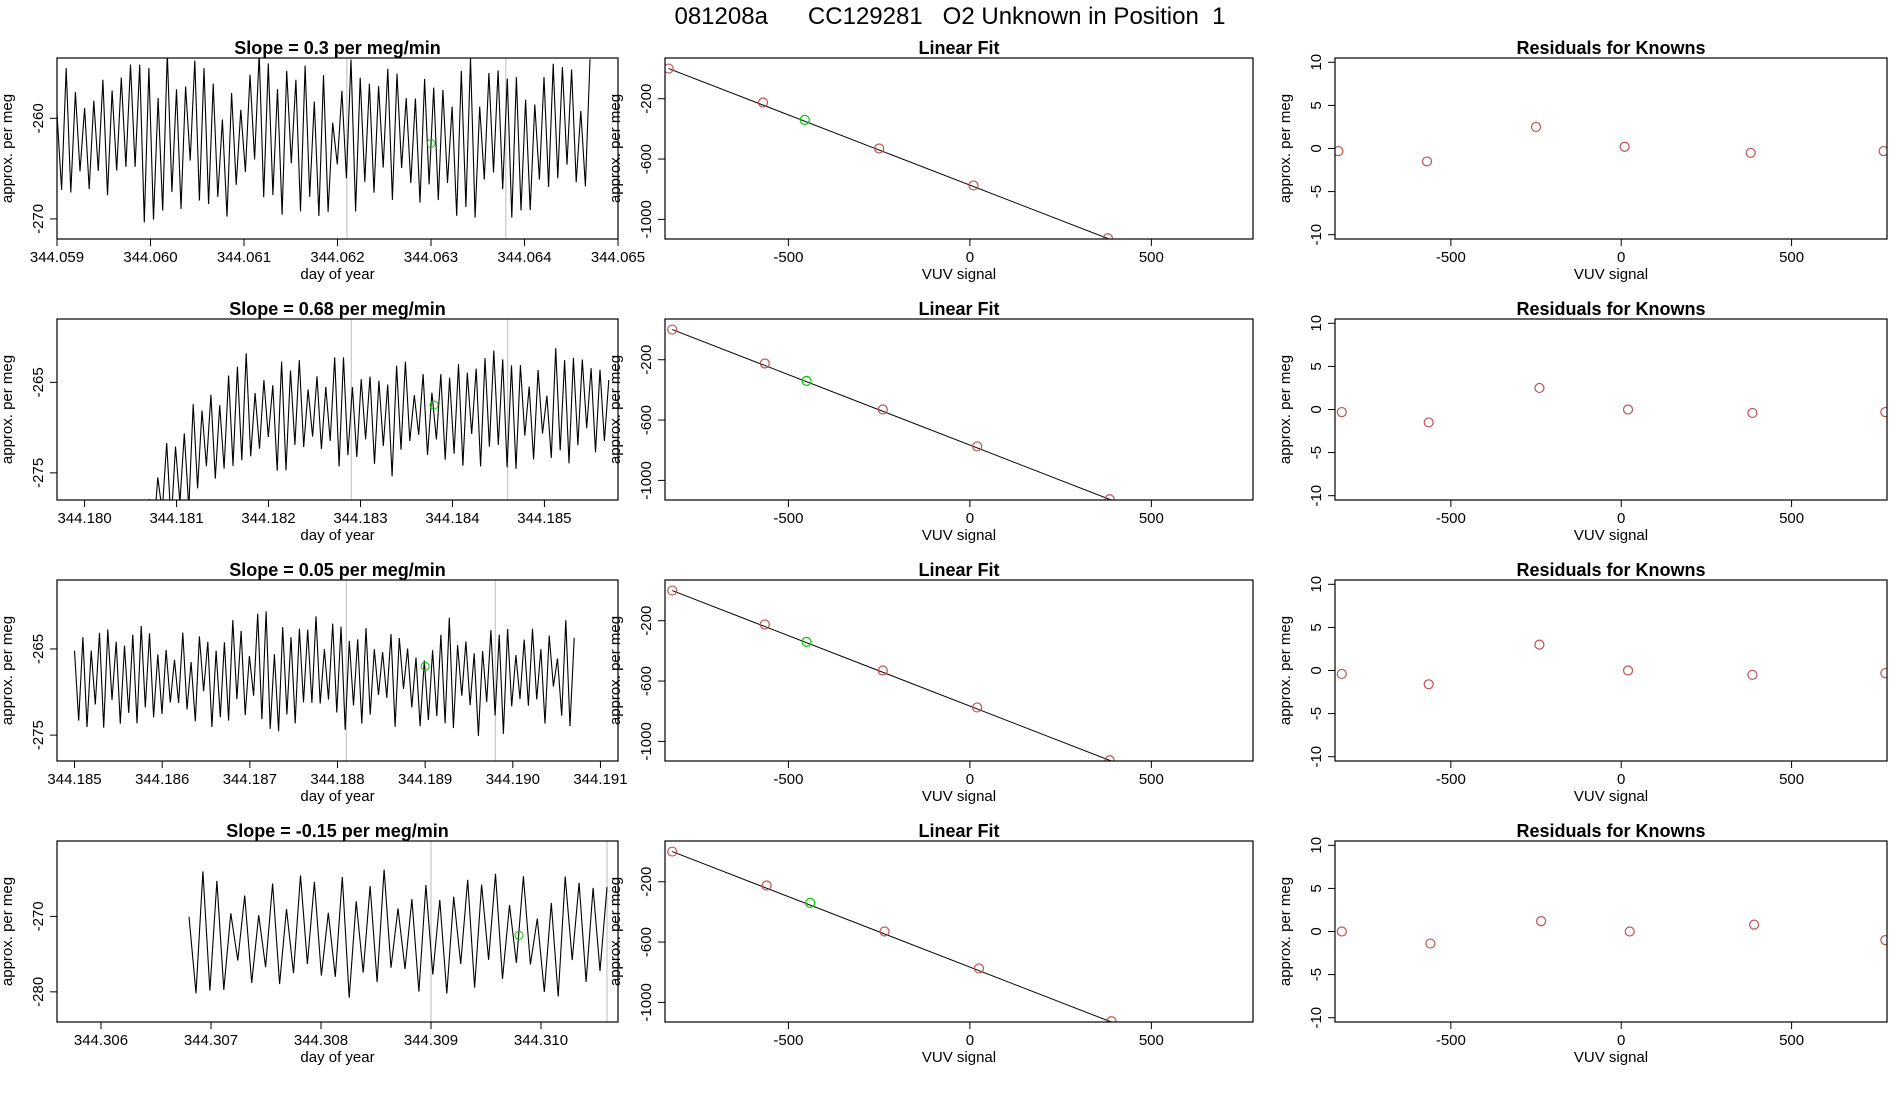 Image resolution: width=1900 pixels, height=1100 pixels. I want to click on y-tick-label: -280, so click(38, 992).